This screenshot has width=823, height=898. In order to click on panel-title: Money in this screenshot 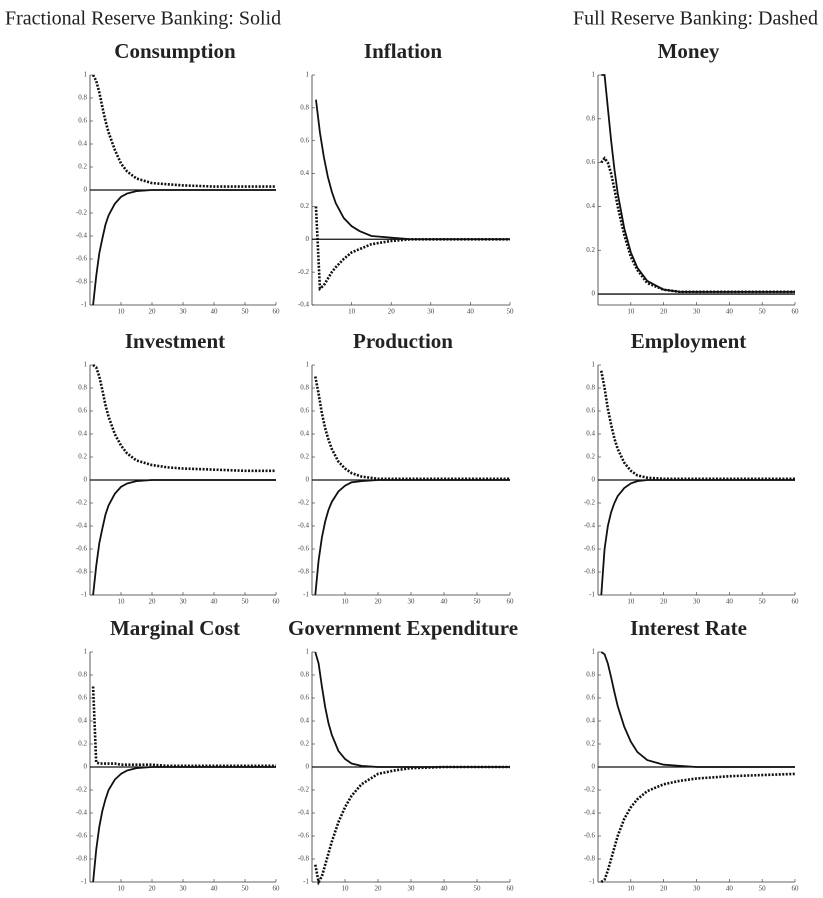, I will do `click(689, 51)`.